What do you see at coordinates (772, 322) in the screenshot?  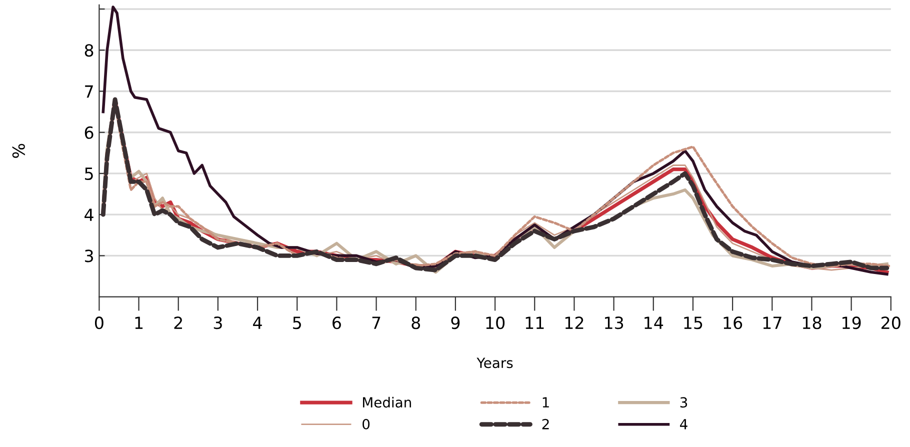 I see `x-tick-label: 17` at bounding box center [772, 322].